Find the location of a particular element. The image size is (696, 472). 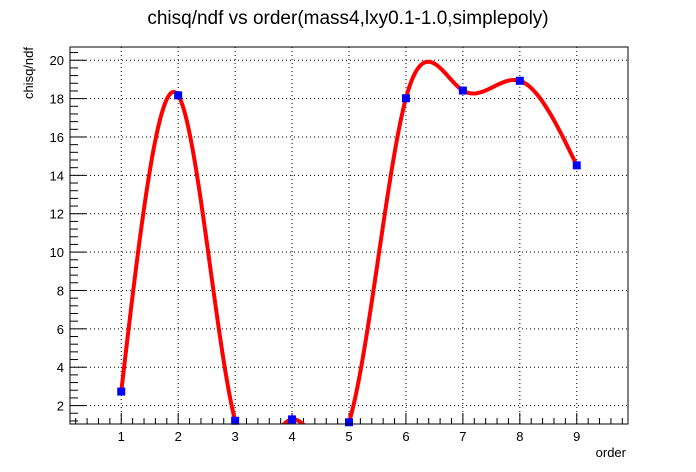

y-axis-label: chisq/ndf is located at coordinates (28, 73).